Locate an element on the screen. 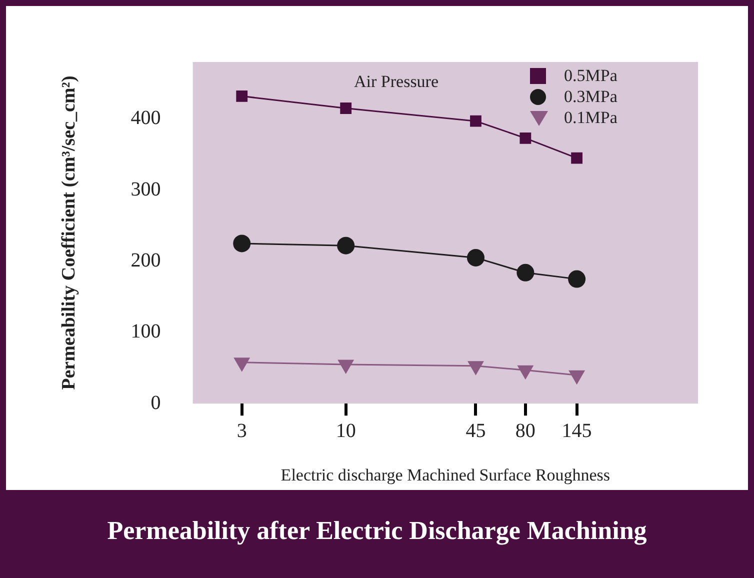 This screenshot has height=578, width=754. y-tick-label: 300 is located at coordinates (145, 189).